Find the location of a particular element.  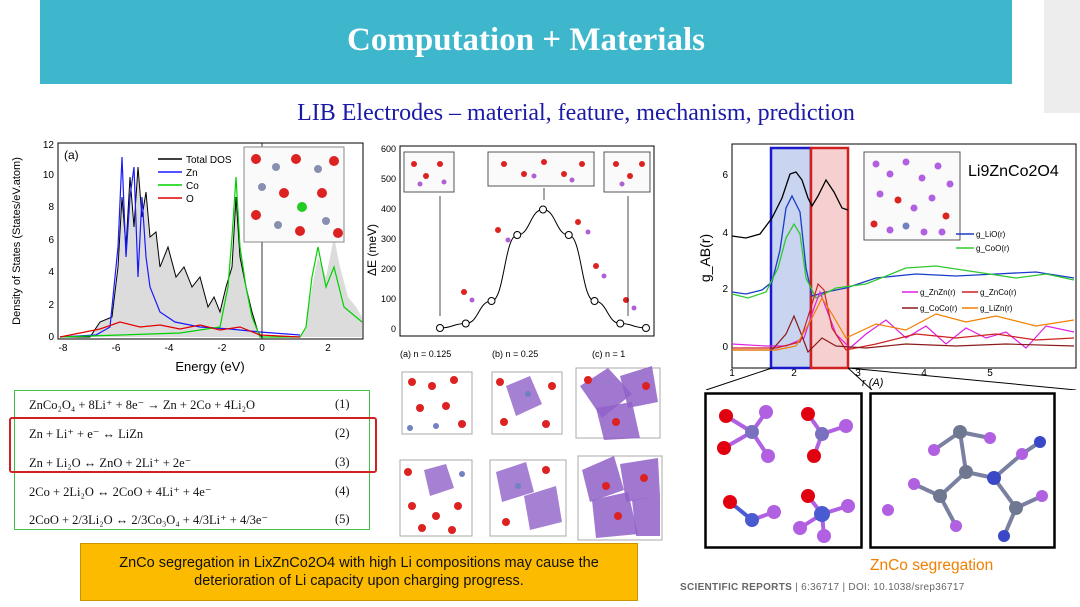

crystal-c-top is located at coordinates (618, 403).